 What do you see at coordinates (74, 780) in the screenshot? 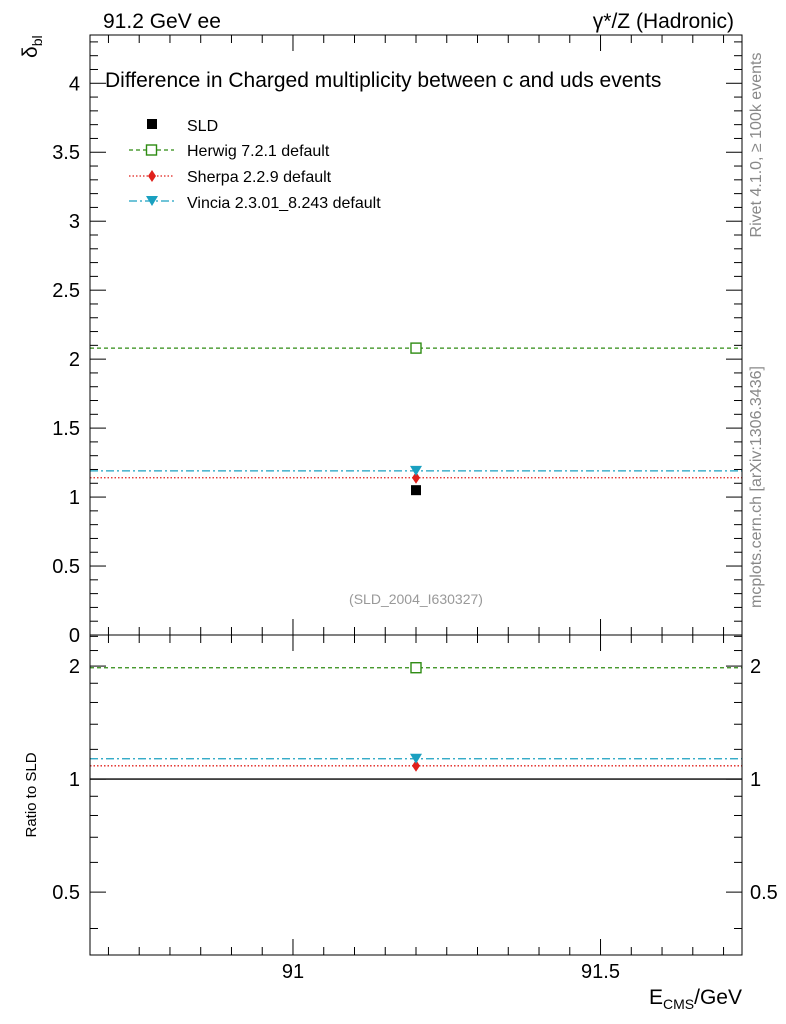
I see `ratio-y-tick-label: 1` at bounding box center [74, 780].